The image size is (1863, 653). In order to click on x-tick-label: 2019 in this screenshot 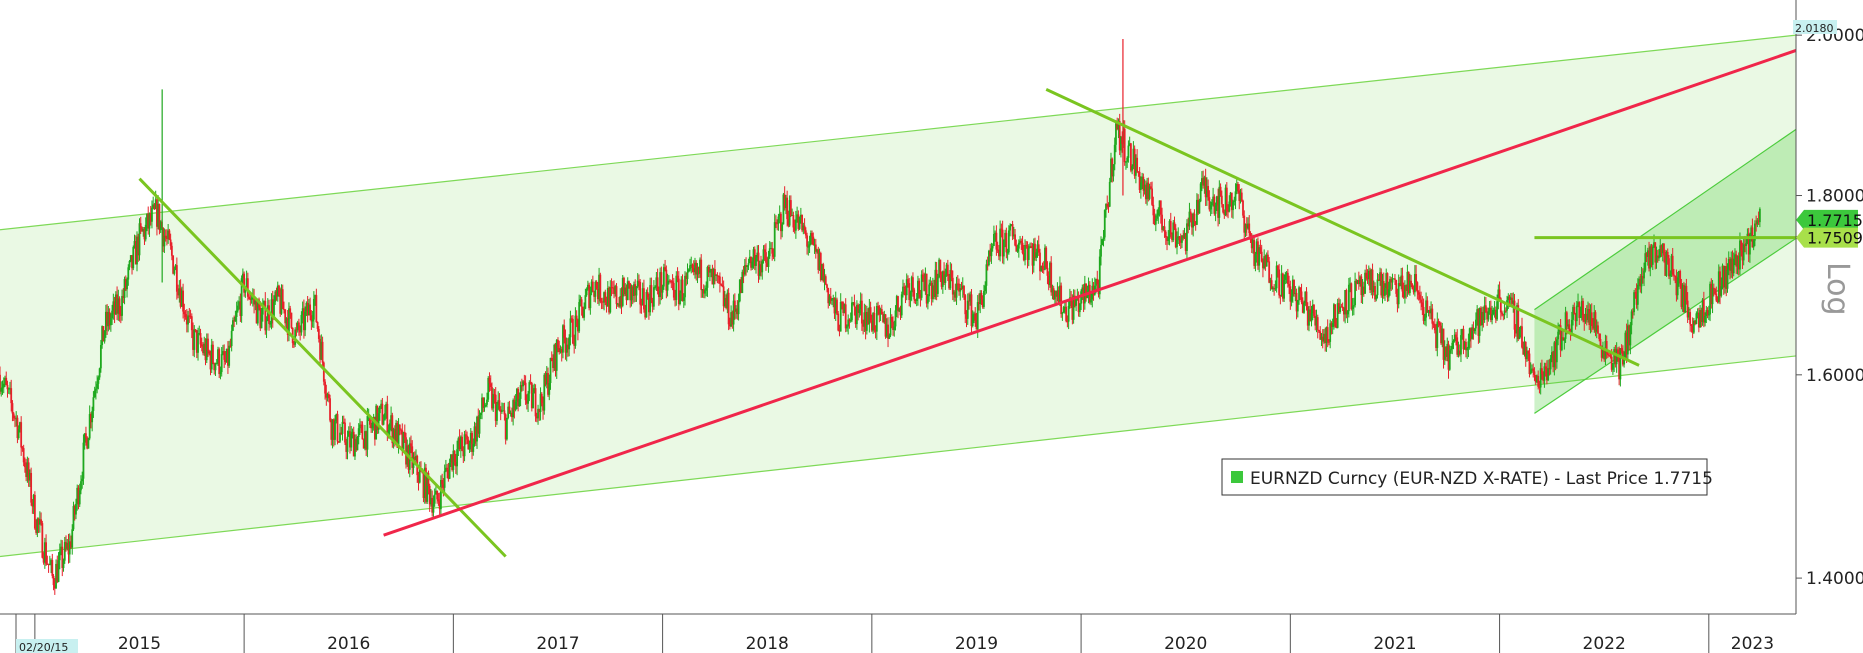, I will do `click(976, 643)`.